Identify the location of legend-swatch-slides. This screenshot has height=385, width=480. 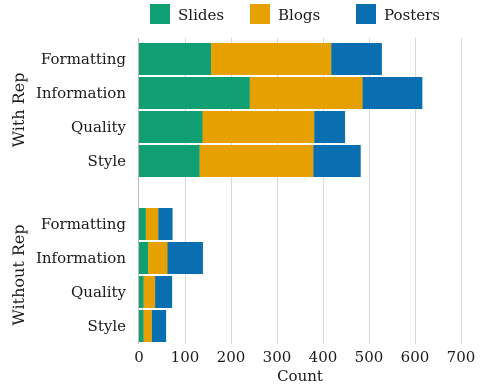
(160, 14).